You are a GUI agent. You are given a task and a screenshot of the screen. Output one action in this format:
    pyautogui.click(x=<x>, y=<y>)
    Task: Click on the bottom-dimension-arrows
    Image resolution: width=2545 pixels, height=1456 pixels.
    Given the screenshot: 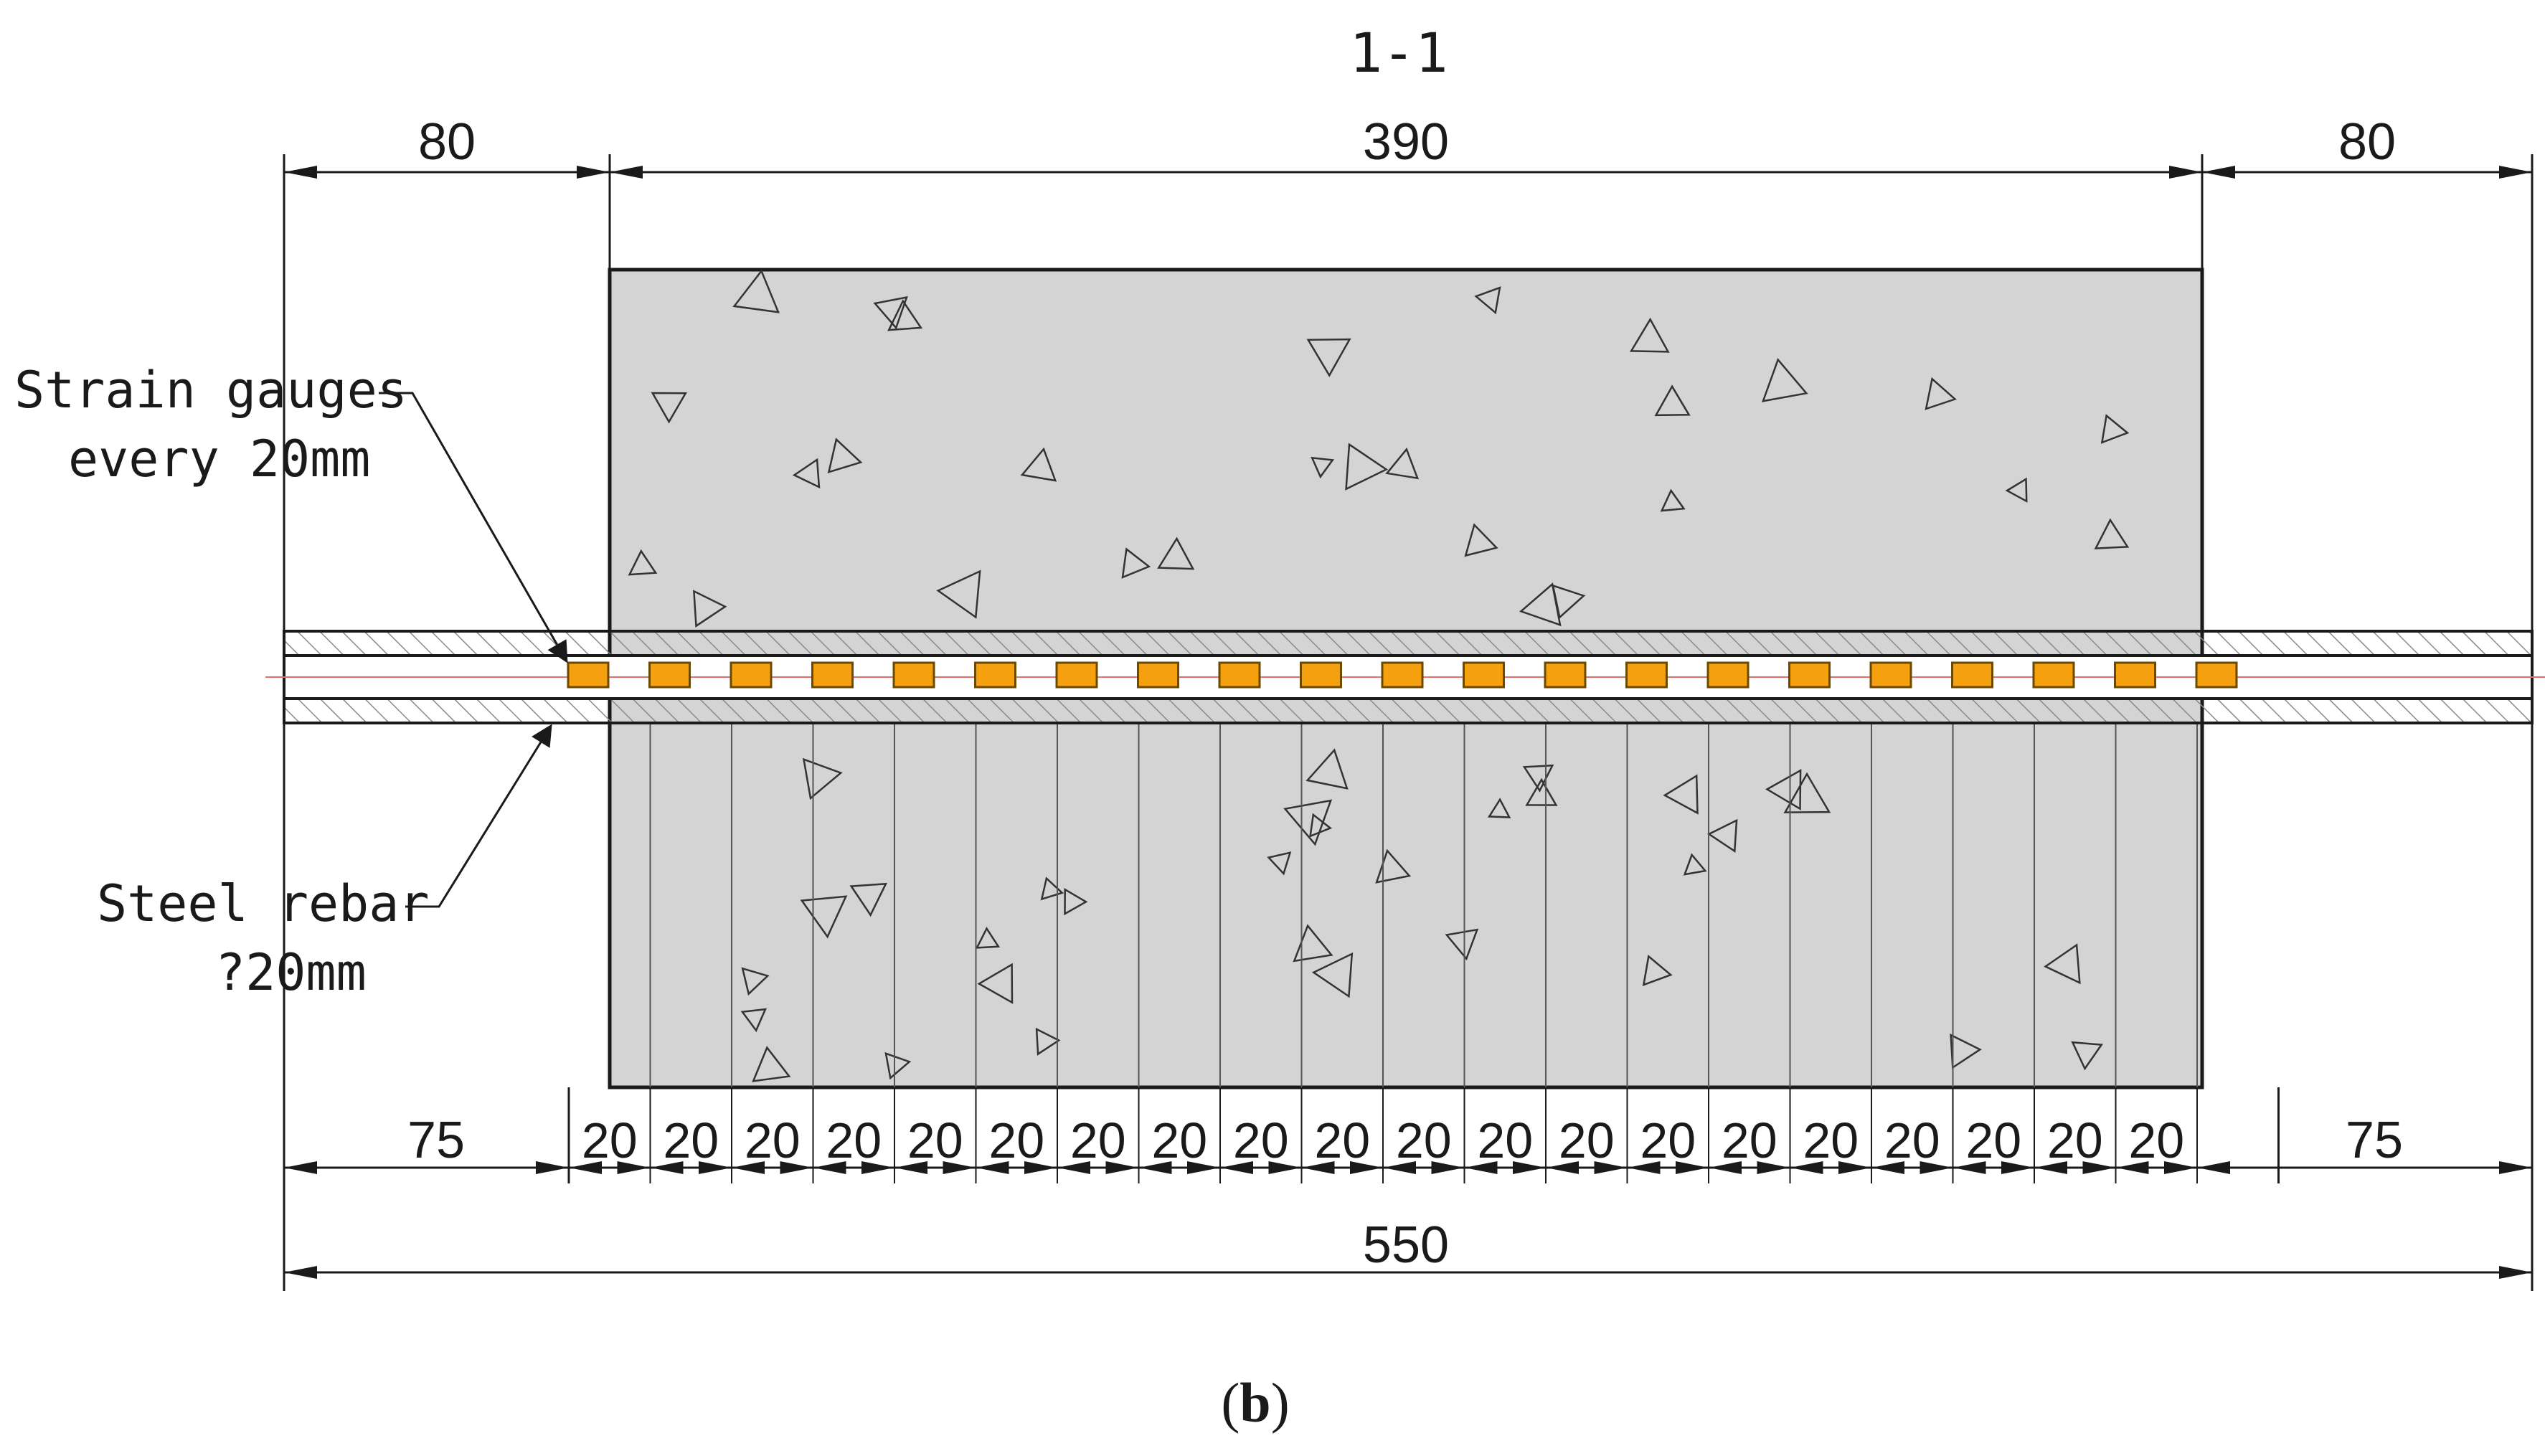 What is the action you would take?
    pyautogui.click(x=1408, y=1220)
    